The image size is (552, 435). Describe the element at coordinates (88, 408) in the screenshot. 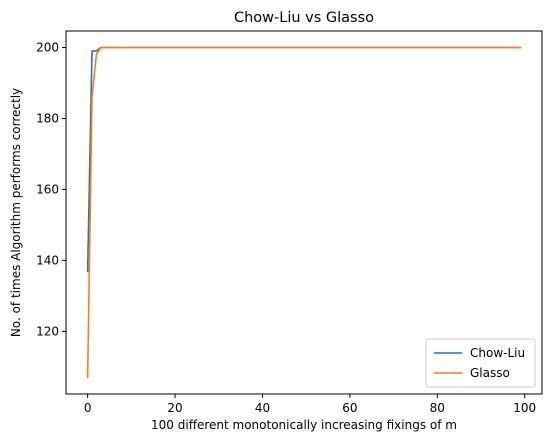

I see `x-tick-label: 0` at that location.